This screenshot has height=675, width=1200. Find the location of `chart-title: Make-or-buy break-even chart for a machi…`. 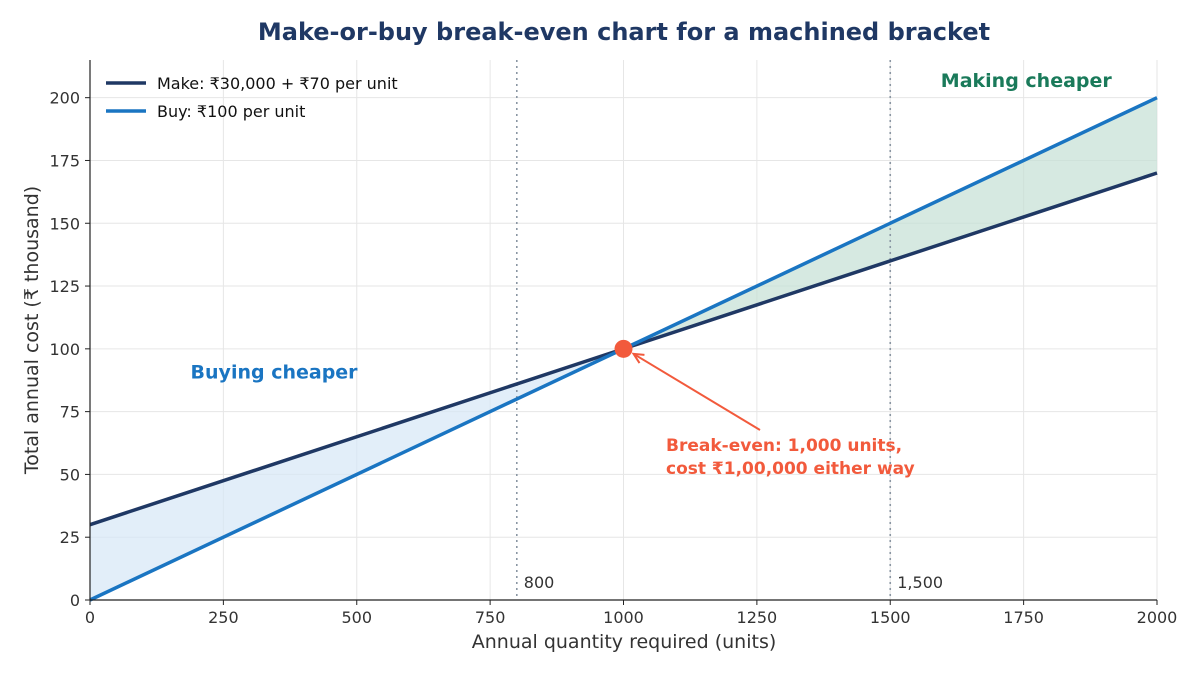

chart-title: Make-or-buy break-even chart for a machi… is located at coordinates (624, 32).